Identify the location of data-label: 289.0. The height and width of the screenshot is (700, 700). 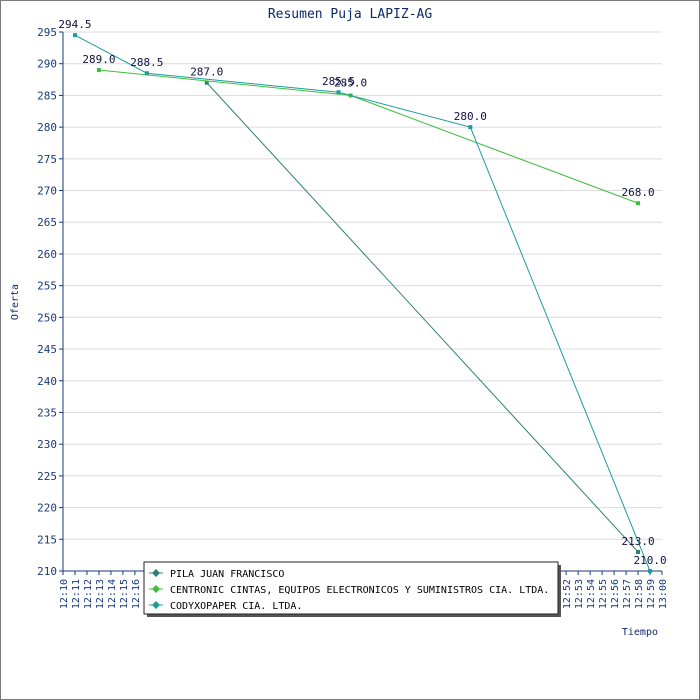
(98, 59).